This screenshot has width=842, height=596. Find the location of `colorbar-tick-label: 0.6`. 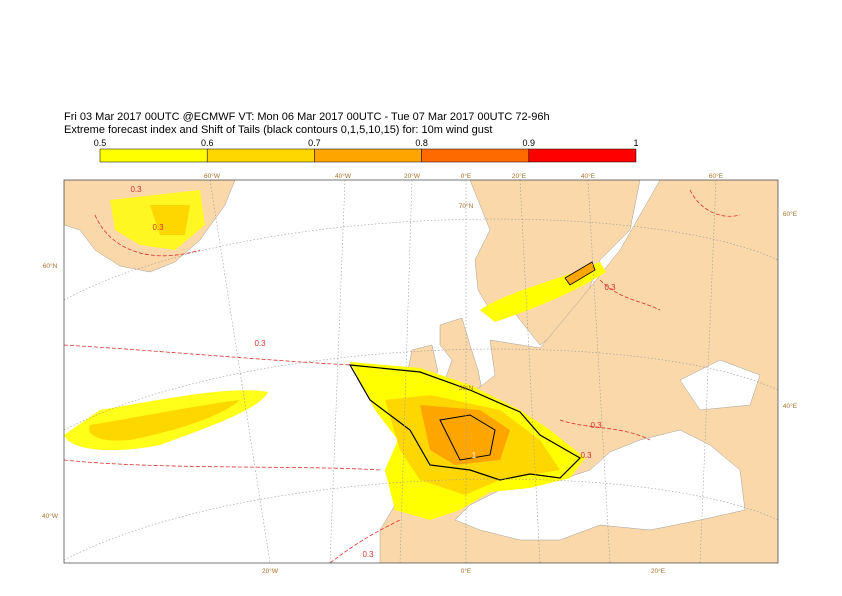

colorbar-tick-label: 0.6 is located at coordinates (207, 143).